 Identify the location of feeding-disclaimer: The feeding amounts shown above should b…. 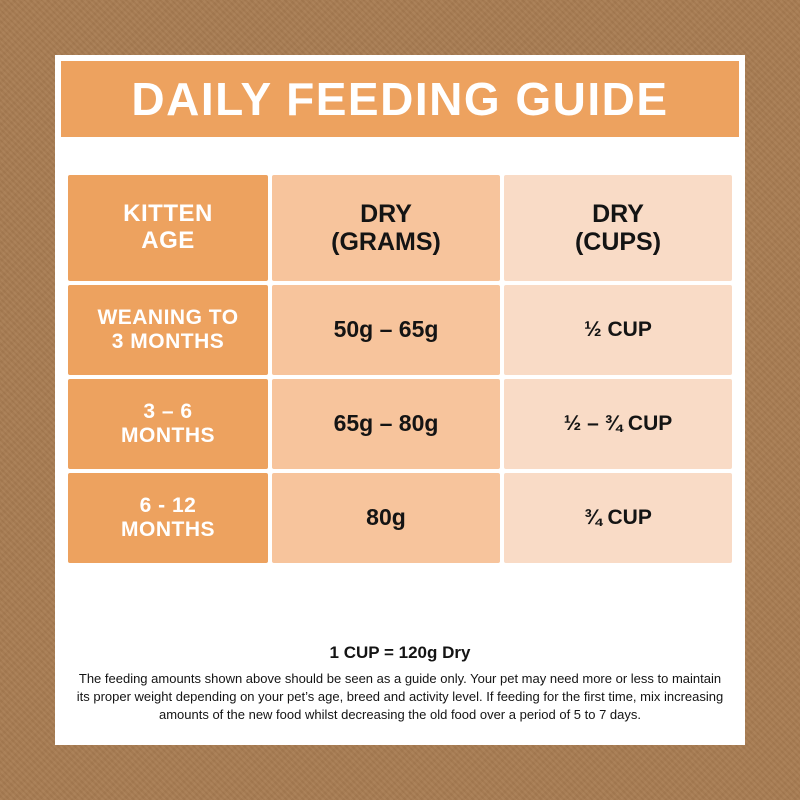
(400, 696).